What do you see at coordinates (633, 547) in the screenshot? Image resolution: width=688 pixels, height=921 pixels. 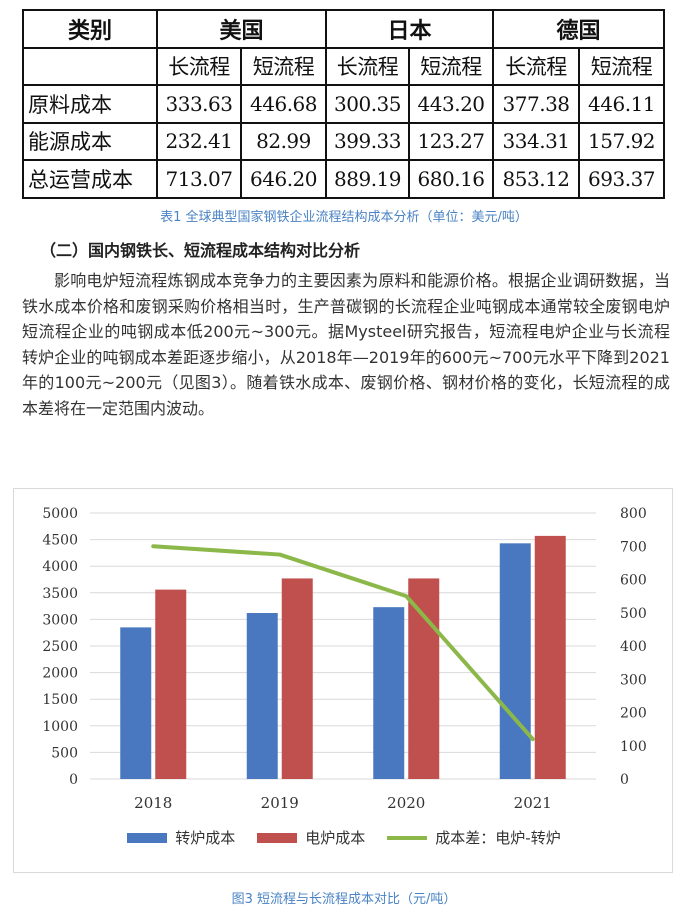 I see `y-right-tick-label: 700` at bounding box center [633, 547].